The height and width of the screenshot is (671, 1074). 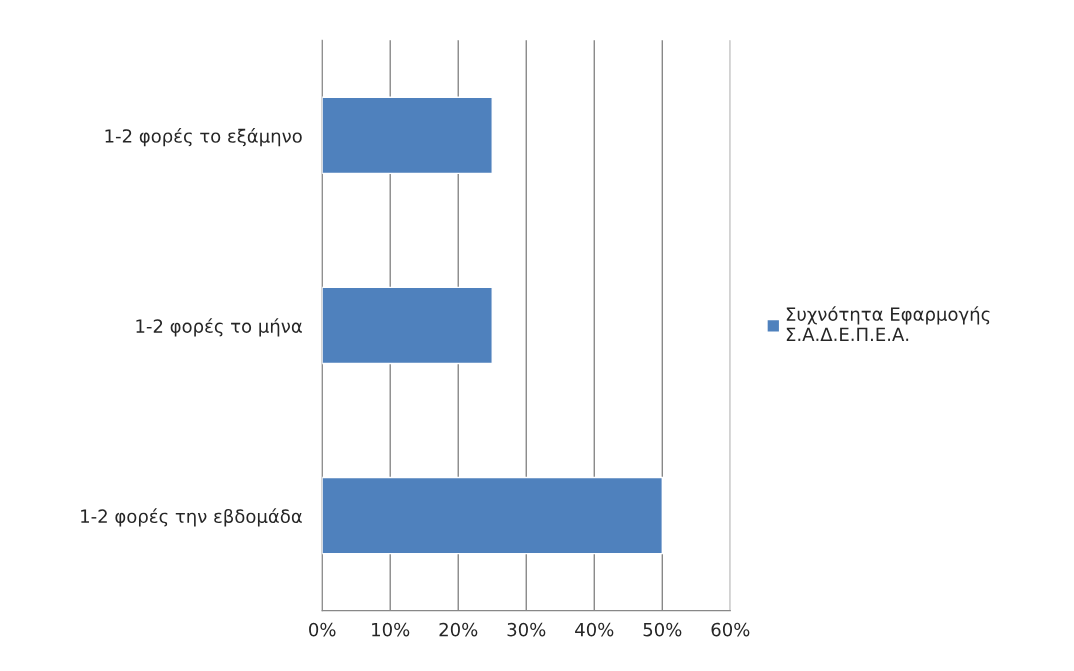 I want to click on x-tick-label: 20%, so click(x=458, y=629).